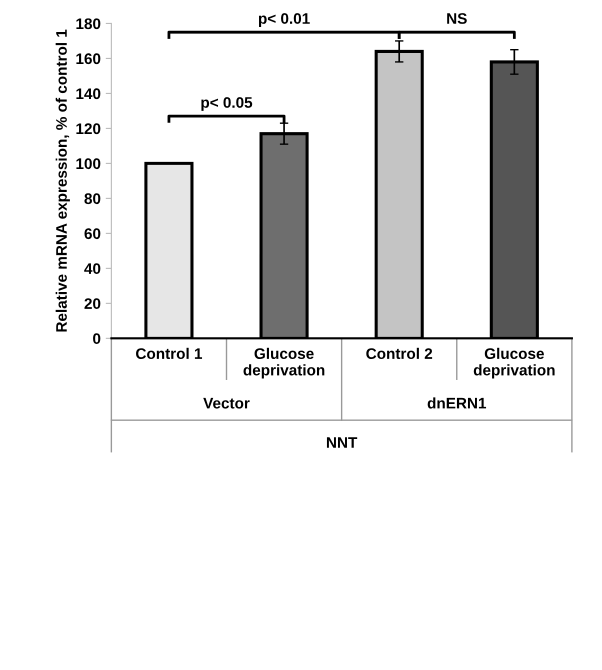 The height and width of the screenshot is (670, 602). What do you see at coordinates (88, 164) in the screenshot?
I see `y-tick-label: 100` at bounding box center [88, 164].